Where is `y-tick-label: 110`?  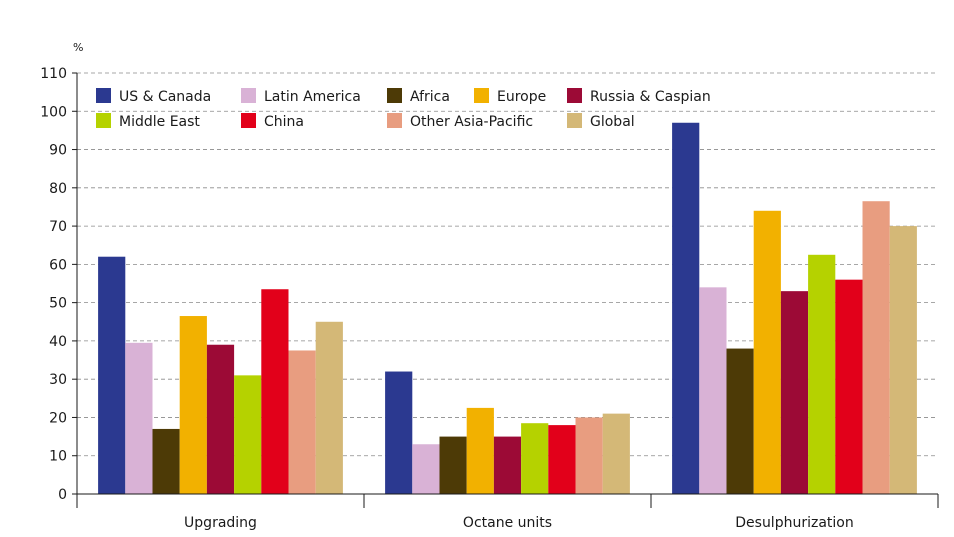
y-tick-label: 110 is located at coordinates (53, 74).